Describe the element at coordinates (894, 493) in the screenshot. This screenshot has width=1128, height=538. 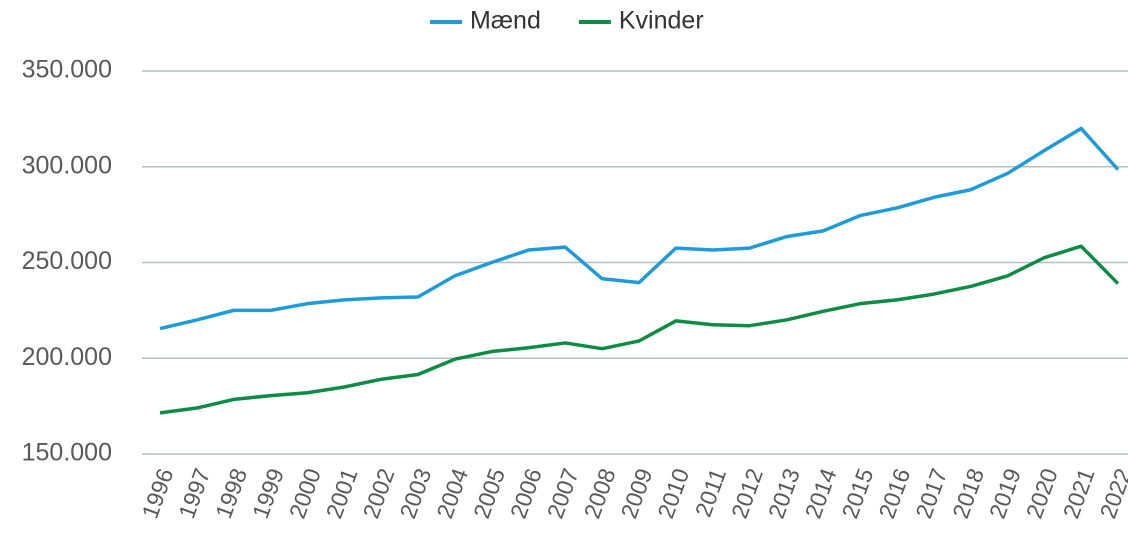
I see `x-tick-label: 2016` at that location.